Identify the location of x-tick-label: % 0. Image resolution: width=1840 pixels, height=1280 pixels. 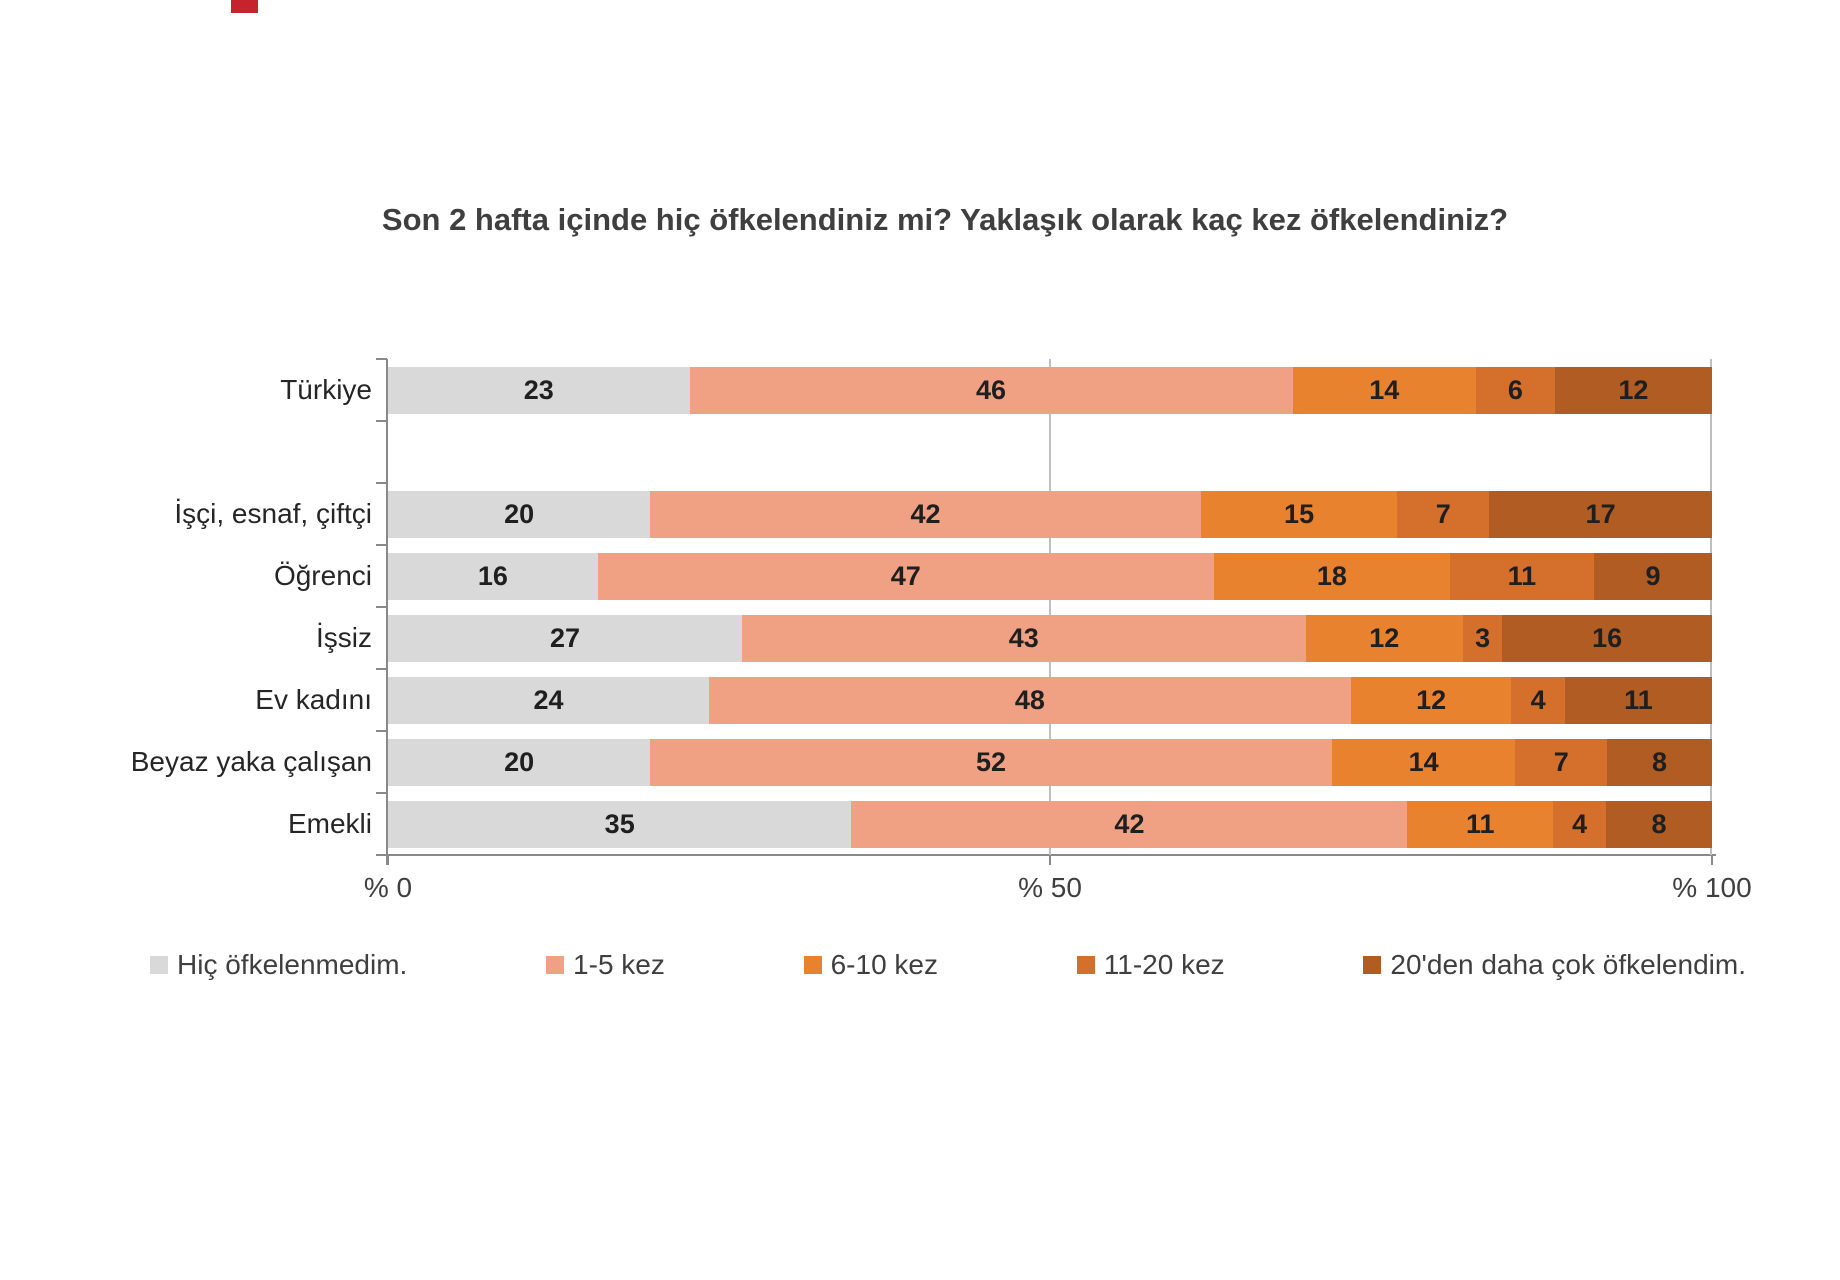
(388, 887).